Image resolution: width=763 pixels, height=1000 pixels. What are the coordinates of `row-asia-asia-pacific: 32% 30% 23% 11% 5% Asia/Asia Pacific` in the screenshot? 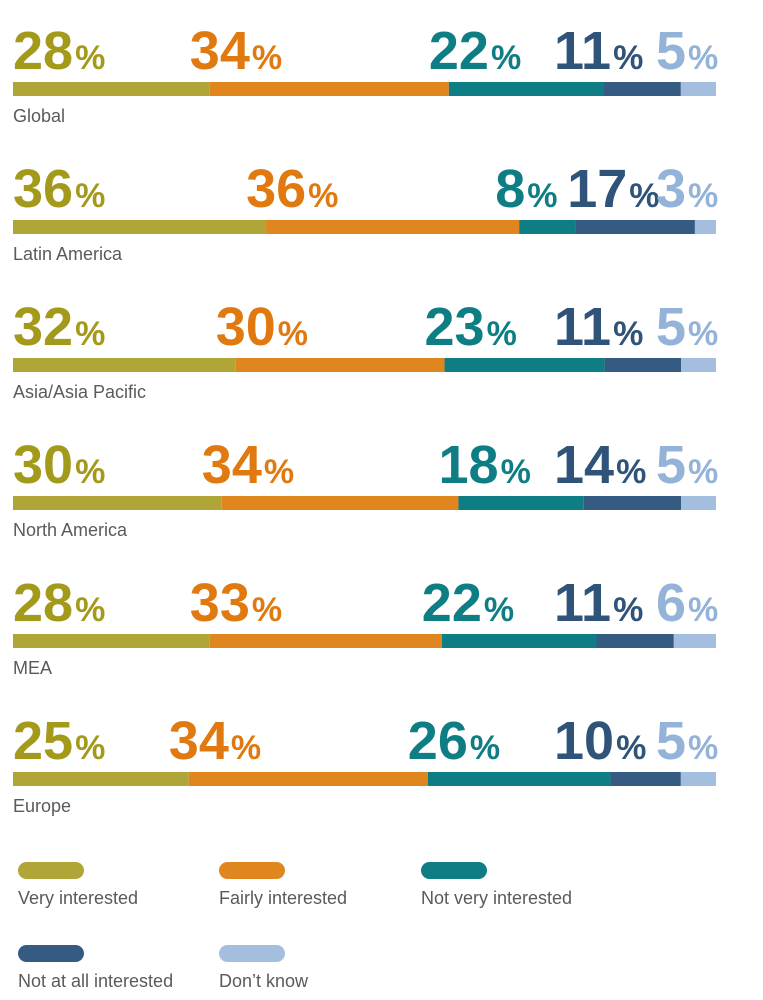 It's located at (365, 349).